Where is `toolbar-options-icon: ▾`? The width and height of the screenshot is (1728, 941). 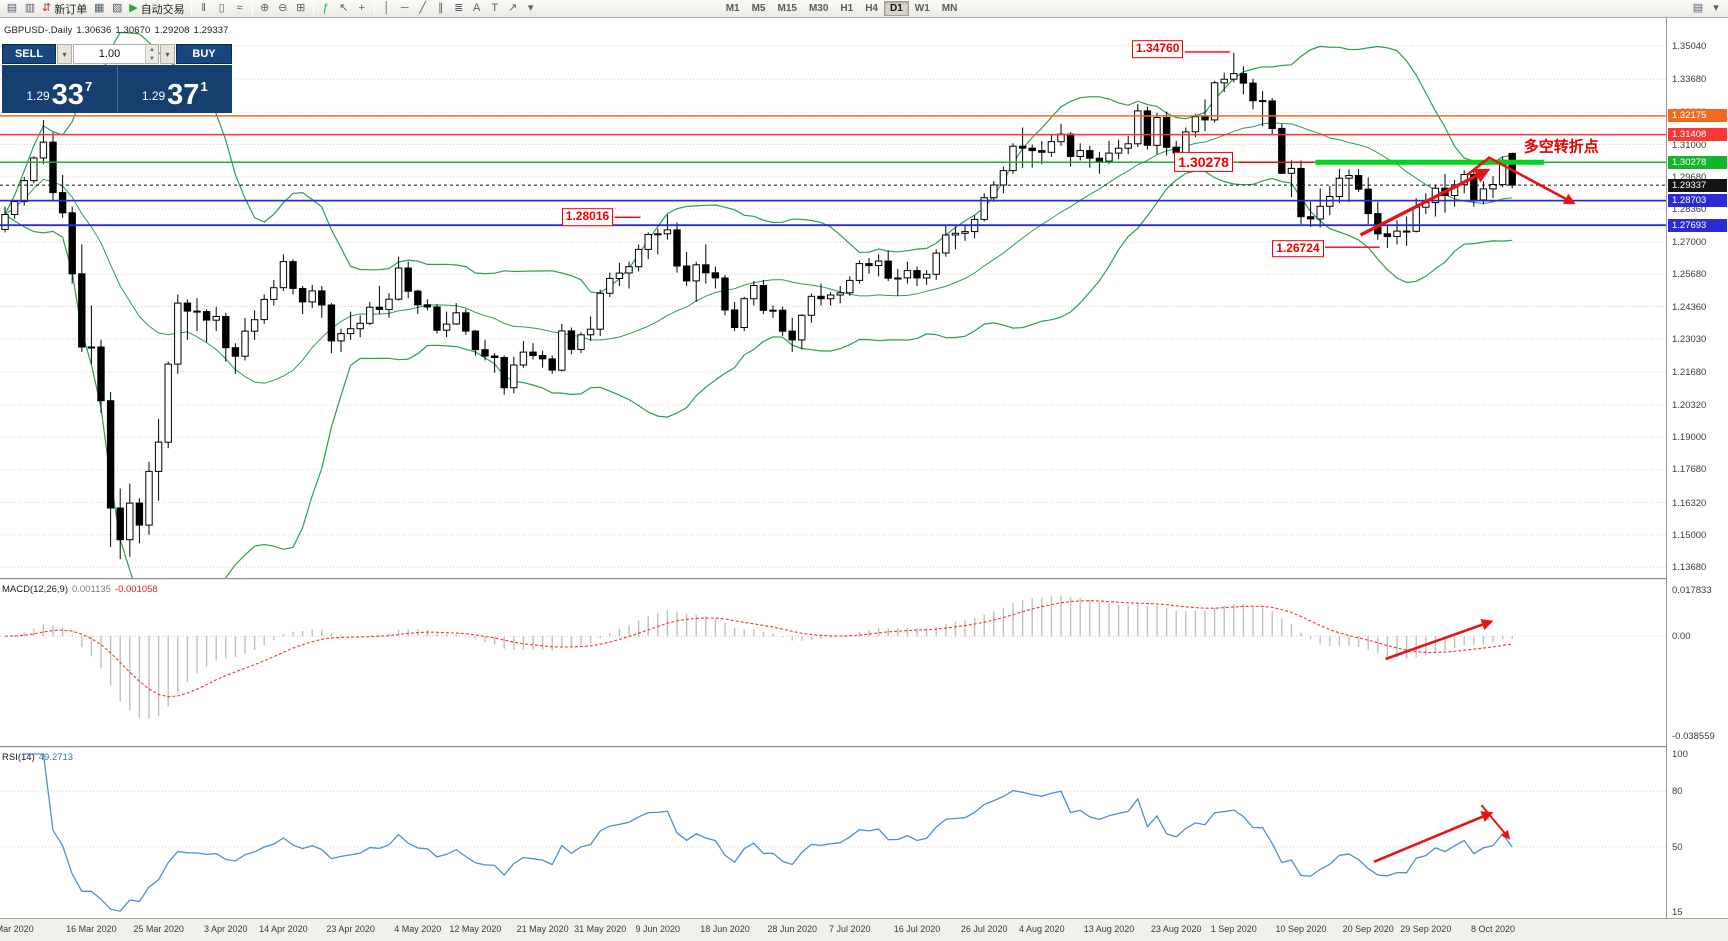
toolbar-options-icon: ▾ is located at coordinates (1716, 9).